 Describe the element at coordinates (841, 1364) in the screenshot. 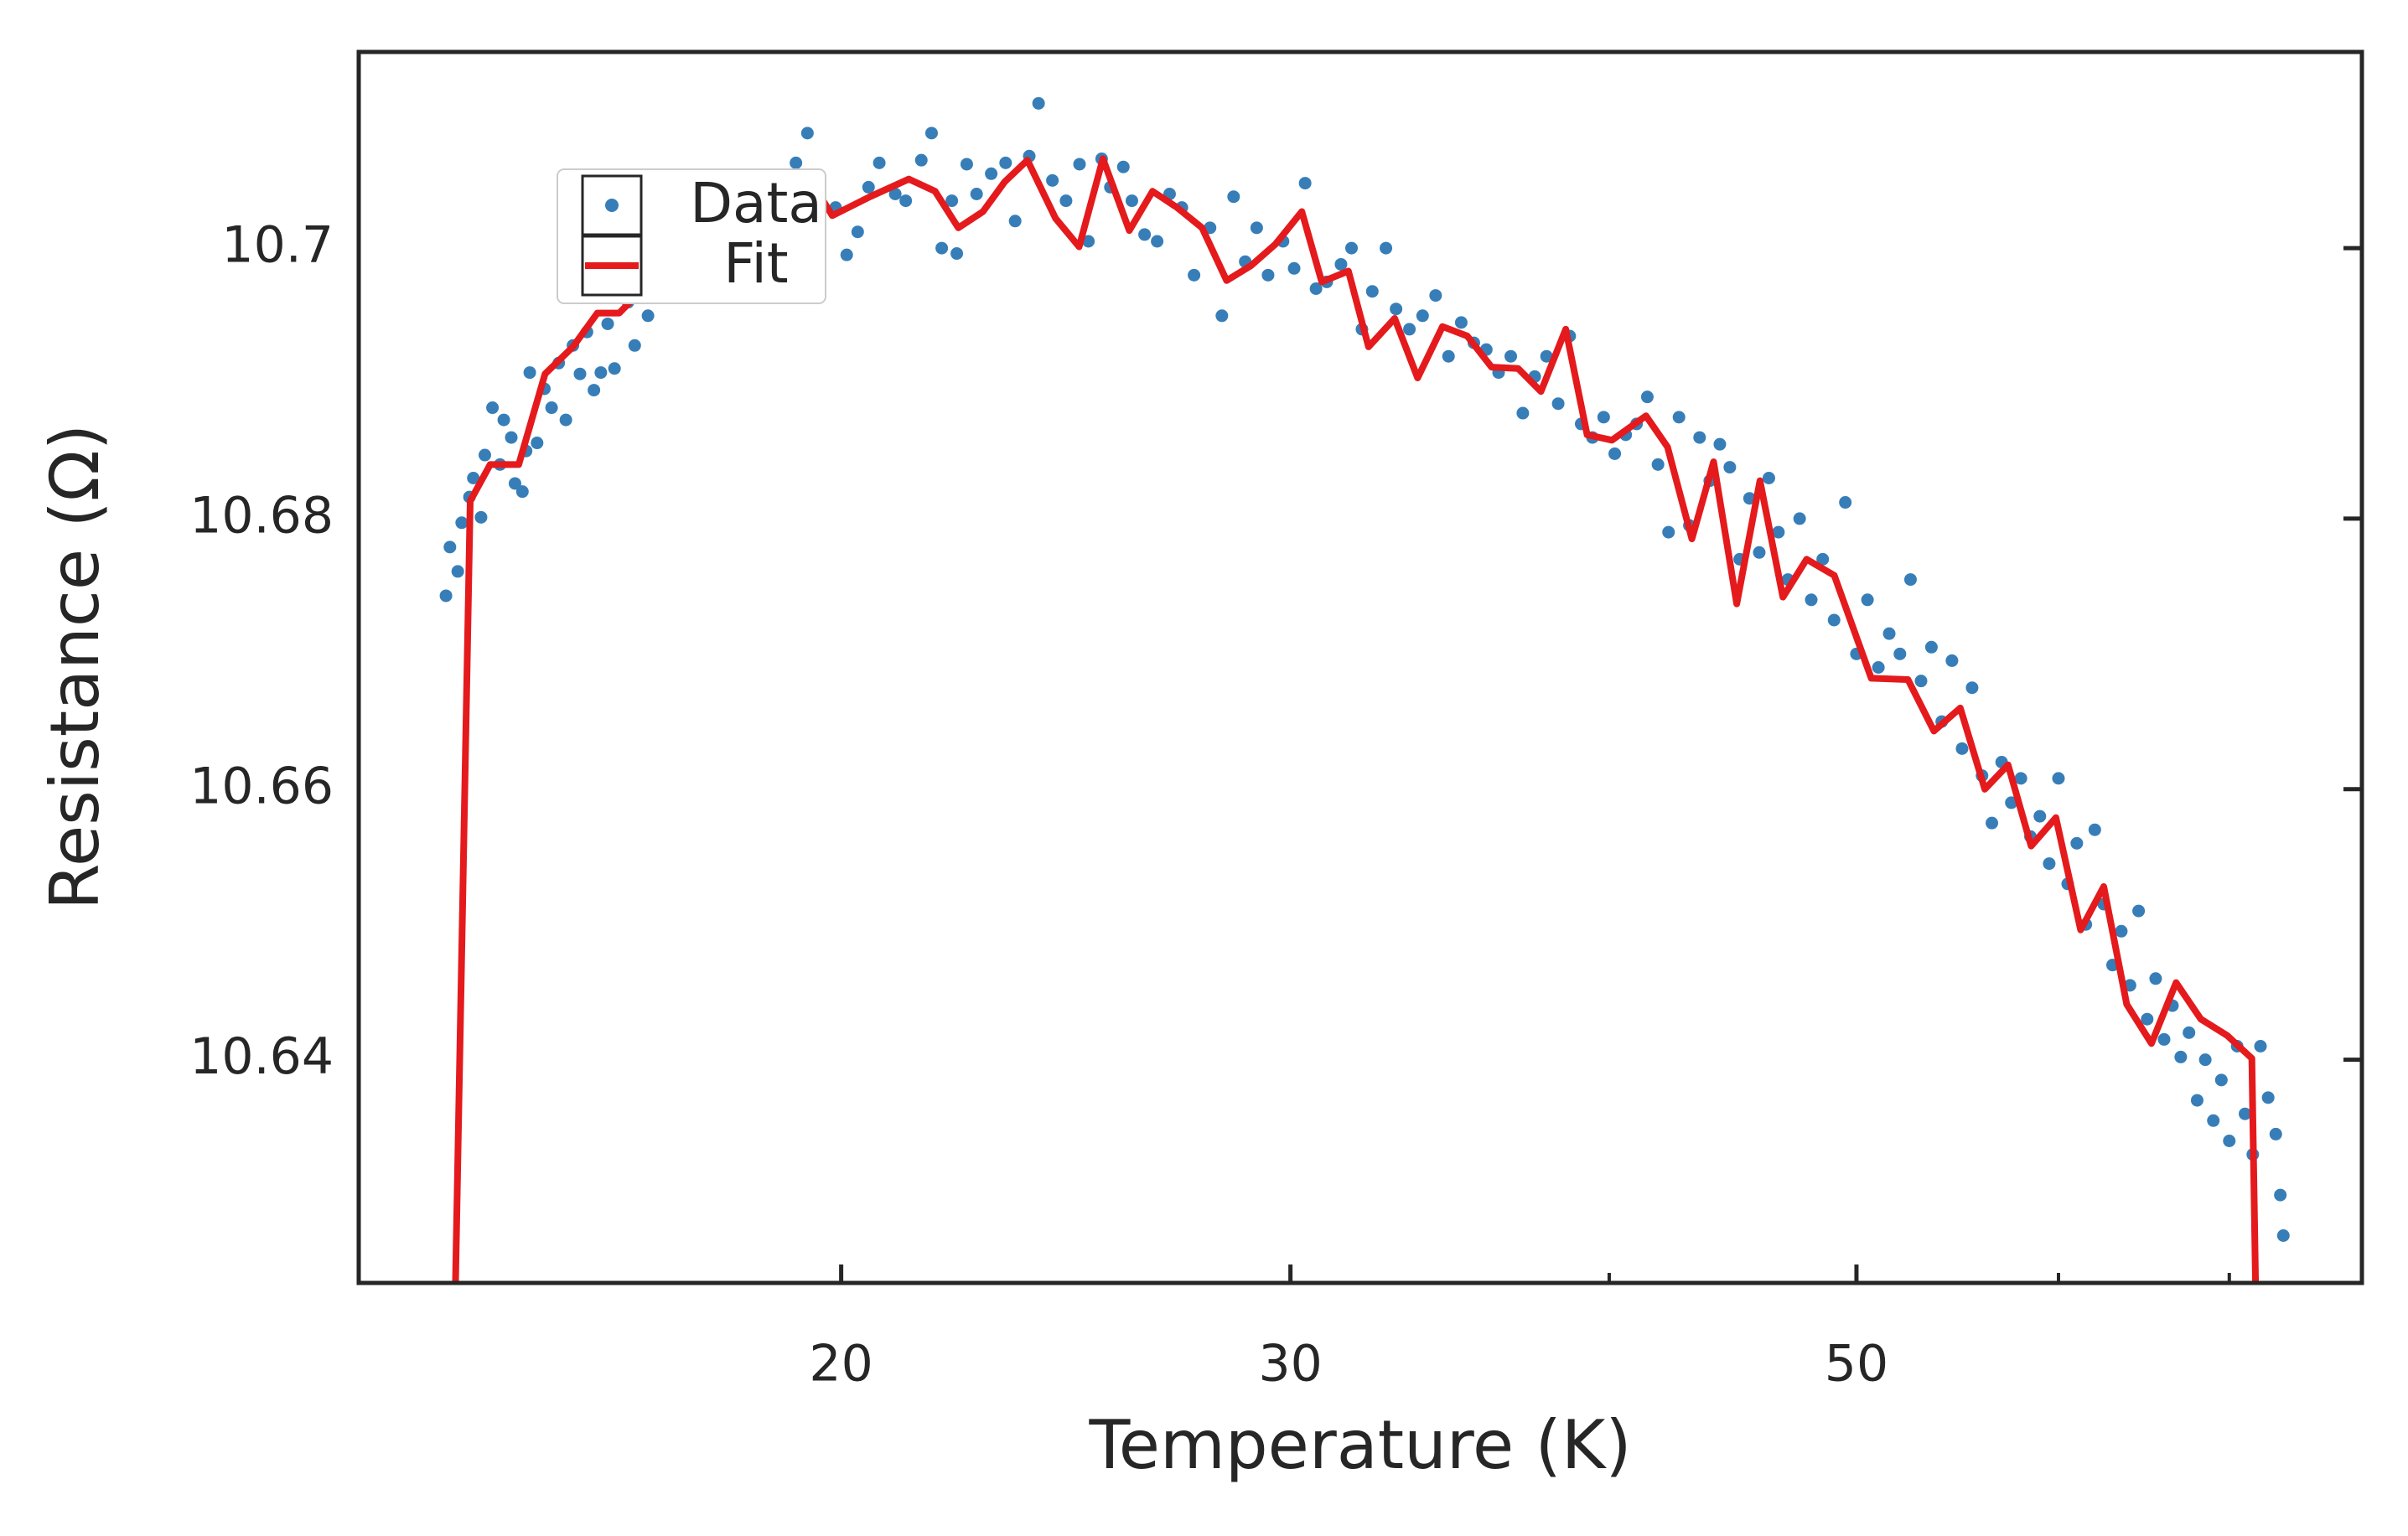

I see `x-tick-label: 20` at that location.